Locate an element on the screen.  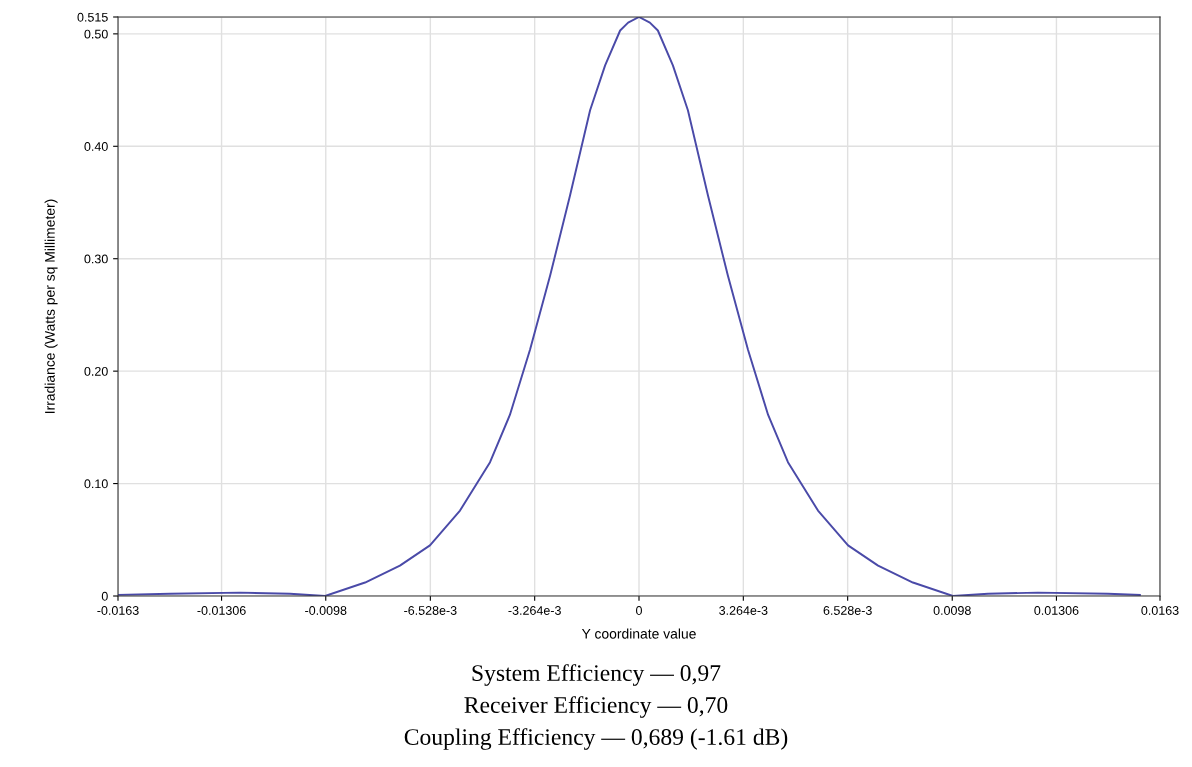
text: Coupling Efficiency — 0,689 (-1.61 dB) is located at coordinates (596, 739).